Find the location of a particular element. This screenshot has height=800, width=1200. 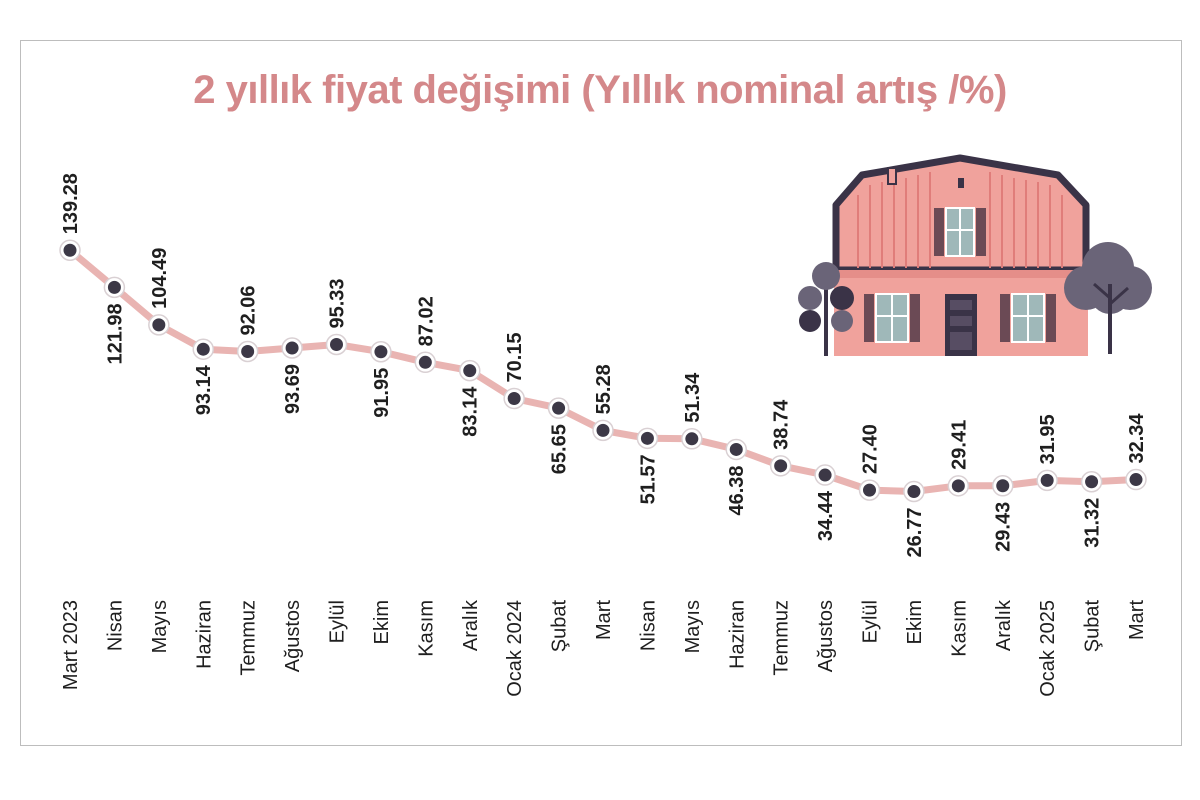

x-tick-label: Ocak 2024 is located at coordinates (515, 648).